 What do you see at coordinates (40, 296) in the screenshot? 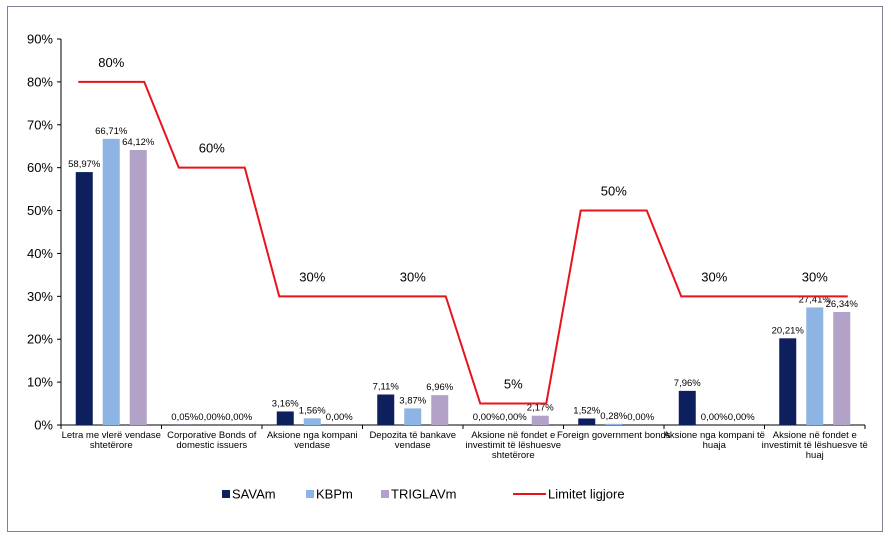
I see `y-tick-label: 30%` at bounding box center [40, 296].